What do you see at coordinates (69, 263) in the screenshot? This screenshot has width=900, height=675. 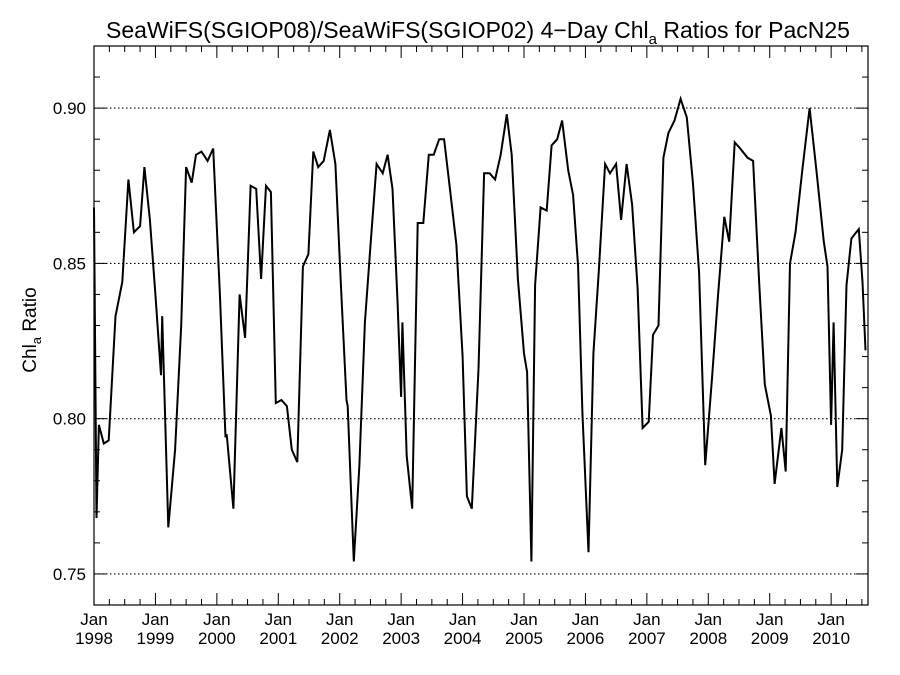 I see `y-tick-label: 0.85` at bounding box center [69, 263].